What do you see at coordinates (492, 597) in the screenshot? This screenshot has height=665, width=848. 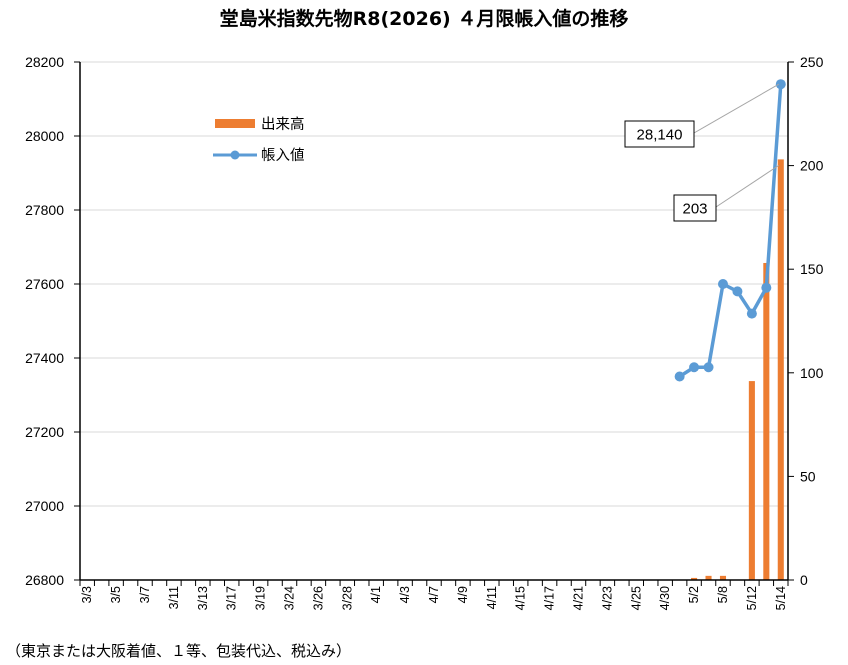 I see `x-tick-label: 4/11` at bounding box center [492, 597].